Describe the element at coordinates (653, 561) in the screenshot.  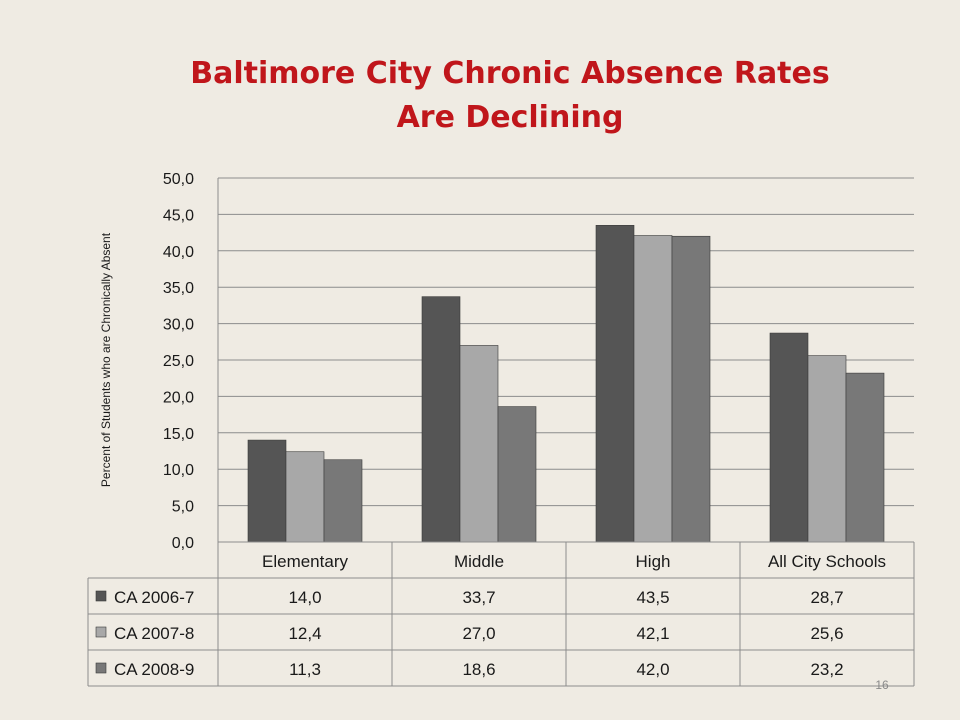
I see `category-label: High` at that location.